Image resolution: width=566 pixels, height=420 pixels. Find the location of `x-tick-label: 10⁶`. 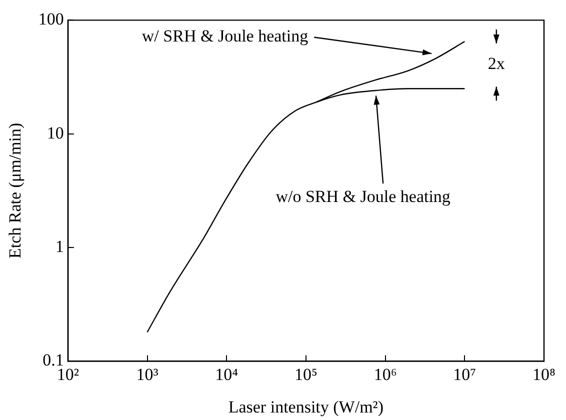

x-tick-label: 10⁶ is located at coordinates (385, 374).